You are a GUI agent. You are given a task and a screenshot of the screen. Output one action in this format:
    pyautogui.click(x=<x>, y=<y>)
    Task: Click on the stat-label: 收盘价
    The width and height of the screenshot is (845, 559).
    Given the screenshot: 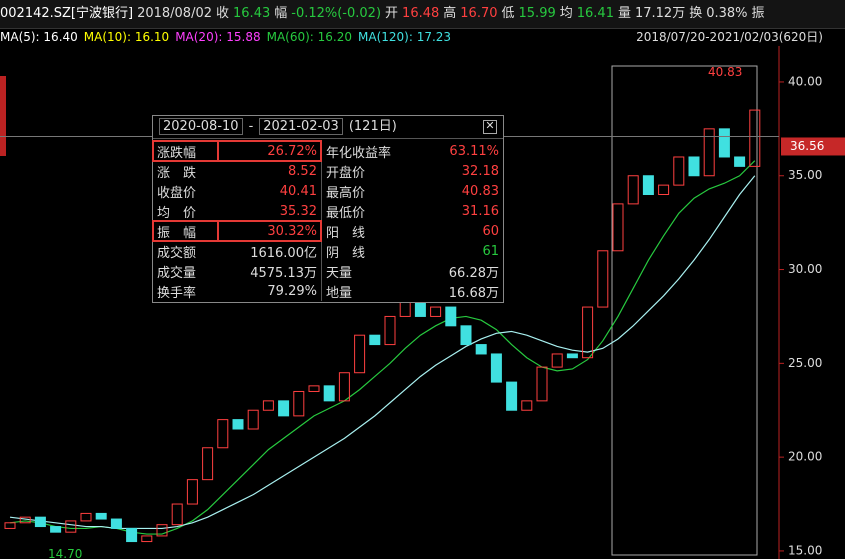 What is the action you would take?
    pyautogui.click(x=177, y=193)
    